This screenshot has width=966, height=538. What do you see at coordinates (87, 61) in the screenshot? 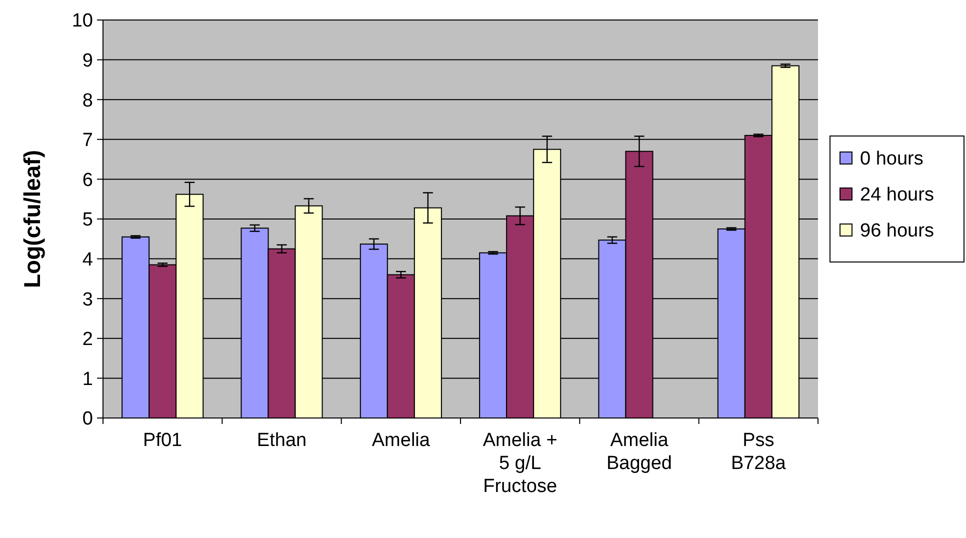
I see `y-tick-label: 9` at bounding box center [87, 61].